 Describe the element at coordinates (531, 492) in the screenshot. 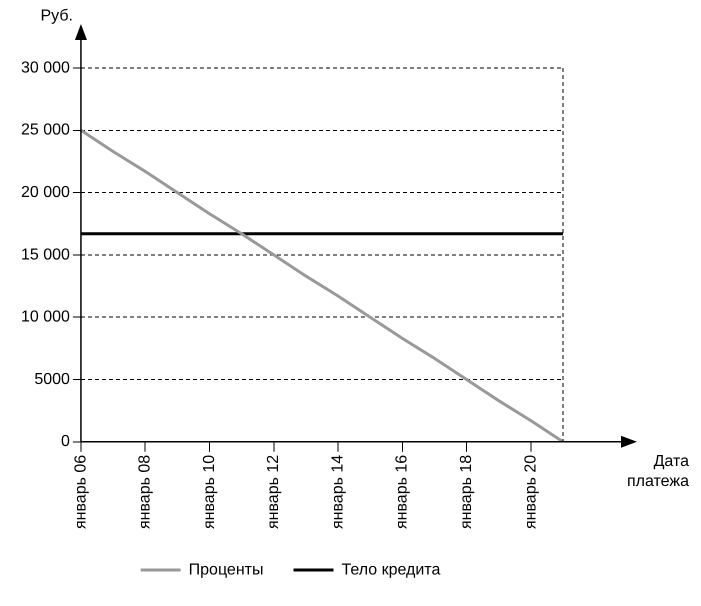

I see `x-tick-label: январь 20` at that location.